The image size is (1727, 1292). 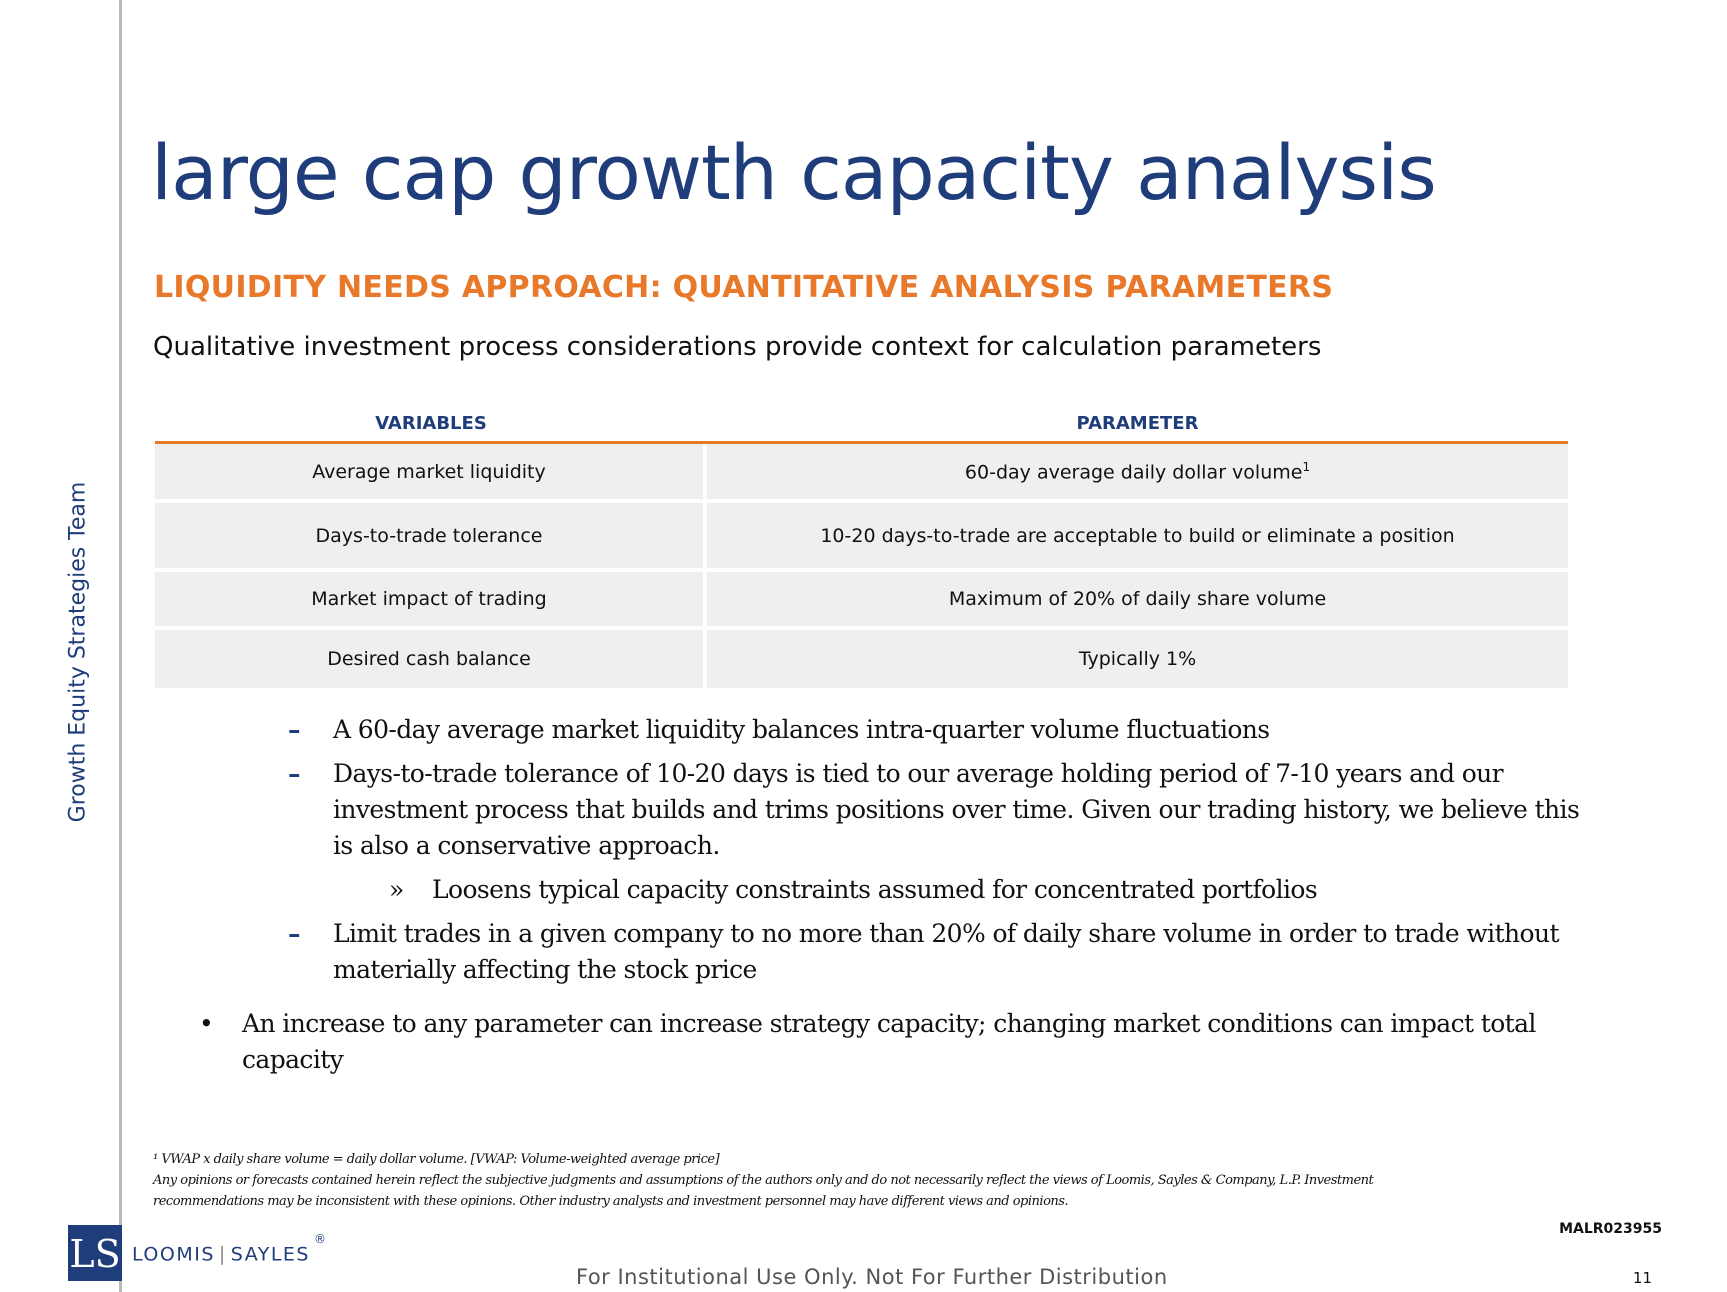 I want to click on variable-cell: Desired cash balance, so click(x=431, y=659).